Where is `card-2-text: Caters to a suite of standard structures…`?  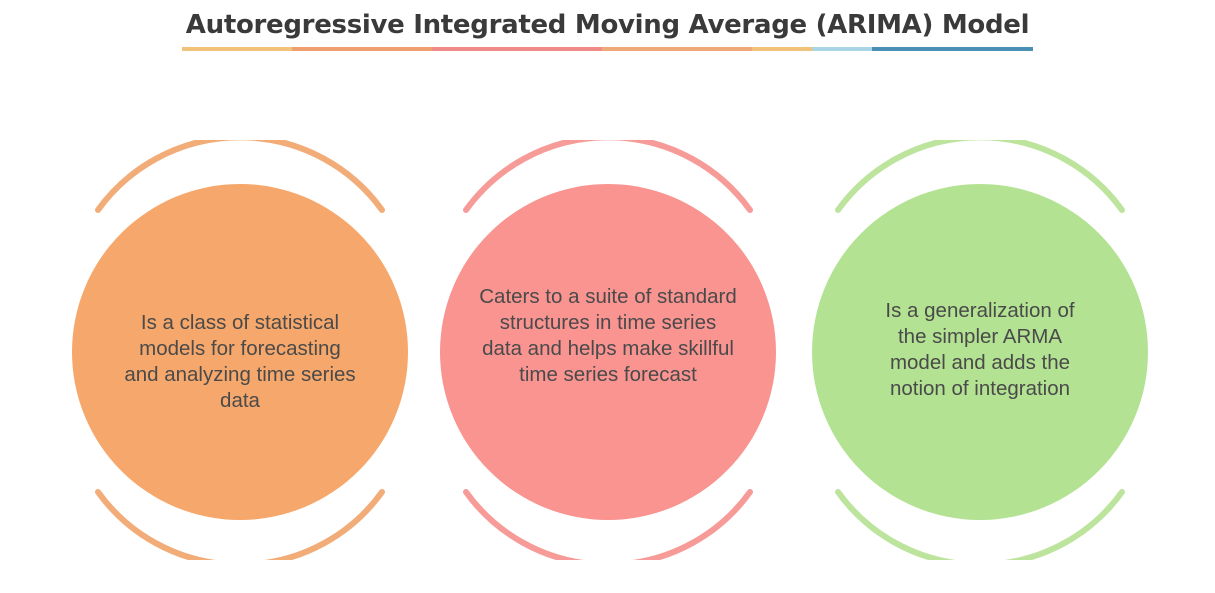 card-2-text: Caters to a suite of standard structures… is located at coordinates (608, 335).